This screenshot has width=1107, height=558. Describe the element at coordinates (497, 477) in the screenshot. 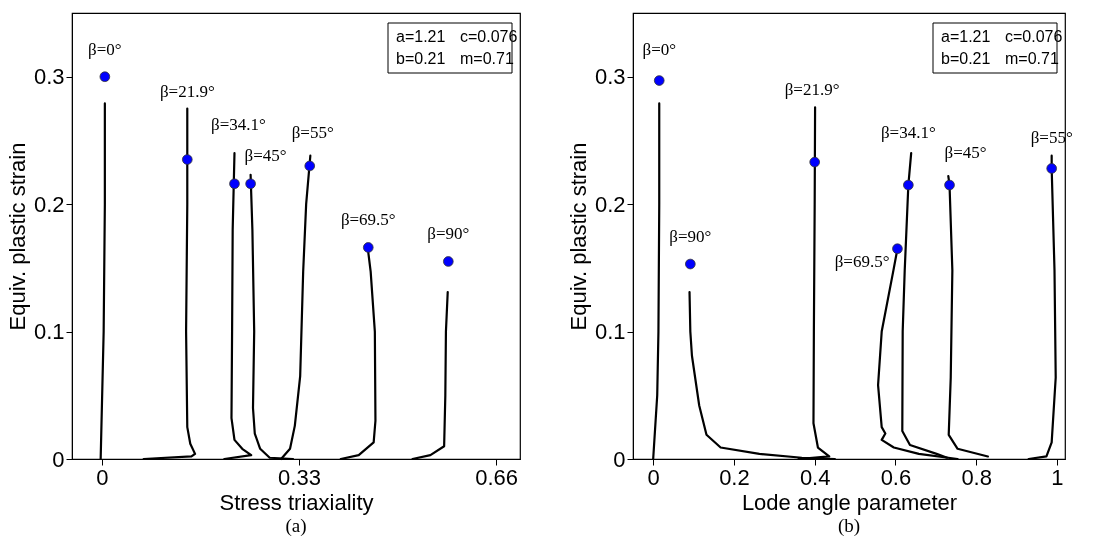

I see `x-tick-label: 0.66` at that location.